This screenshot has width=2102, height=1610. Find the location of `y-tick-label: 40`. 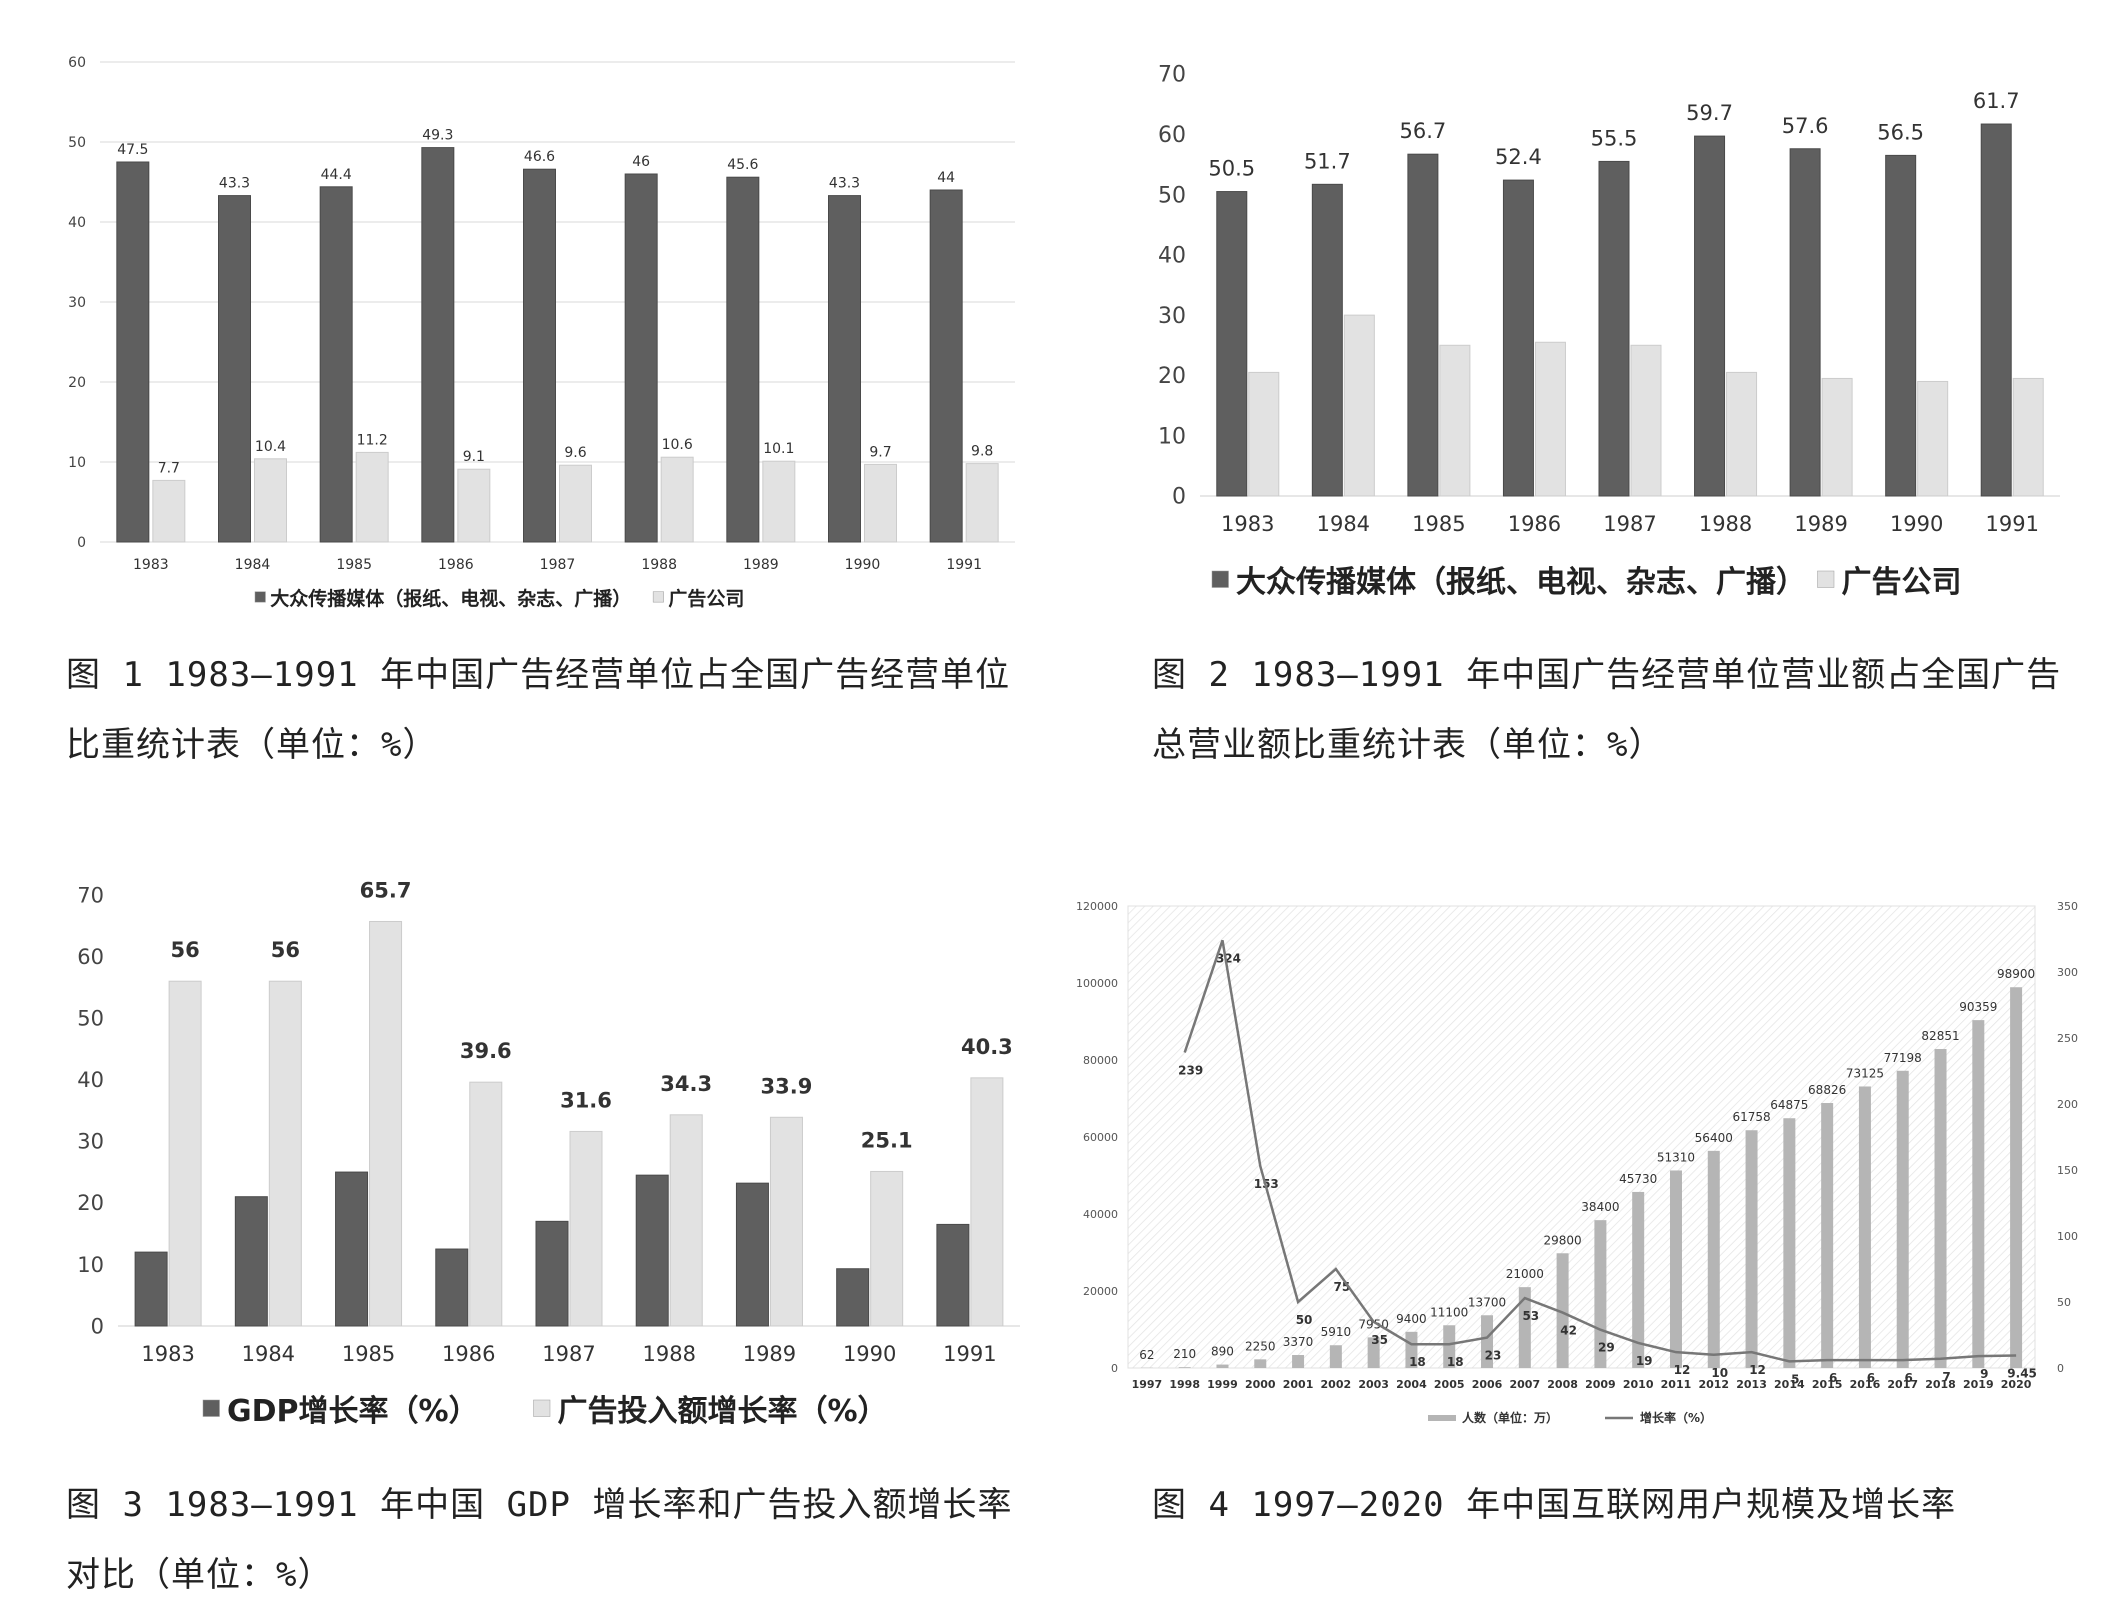

y-tick-label: 40 is located at coordinates (77, 223).